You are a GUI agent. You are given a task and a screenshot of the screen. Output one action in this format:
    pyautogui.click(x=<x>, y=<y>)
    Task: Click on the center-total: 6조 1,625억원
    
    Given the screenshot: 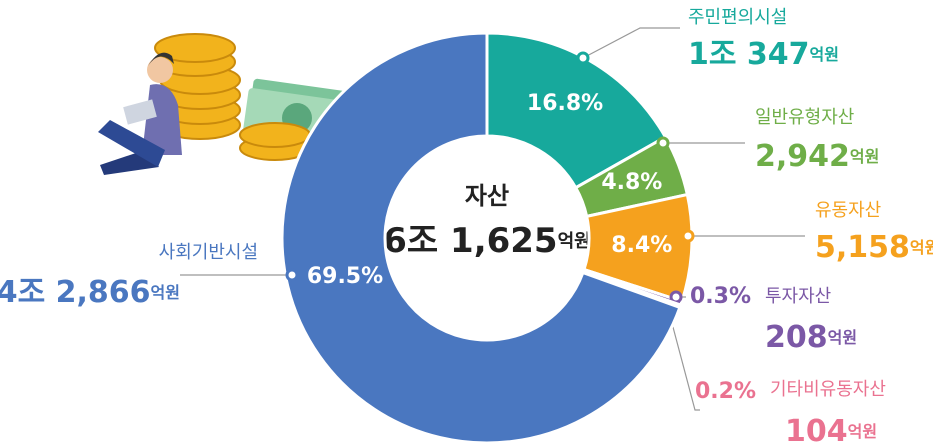 What is the action you would take?
    pyautogui.click(x=486, y=241)
    